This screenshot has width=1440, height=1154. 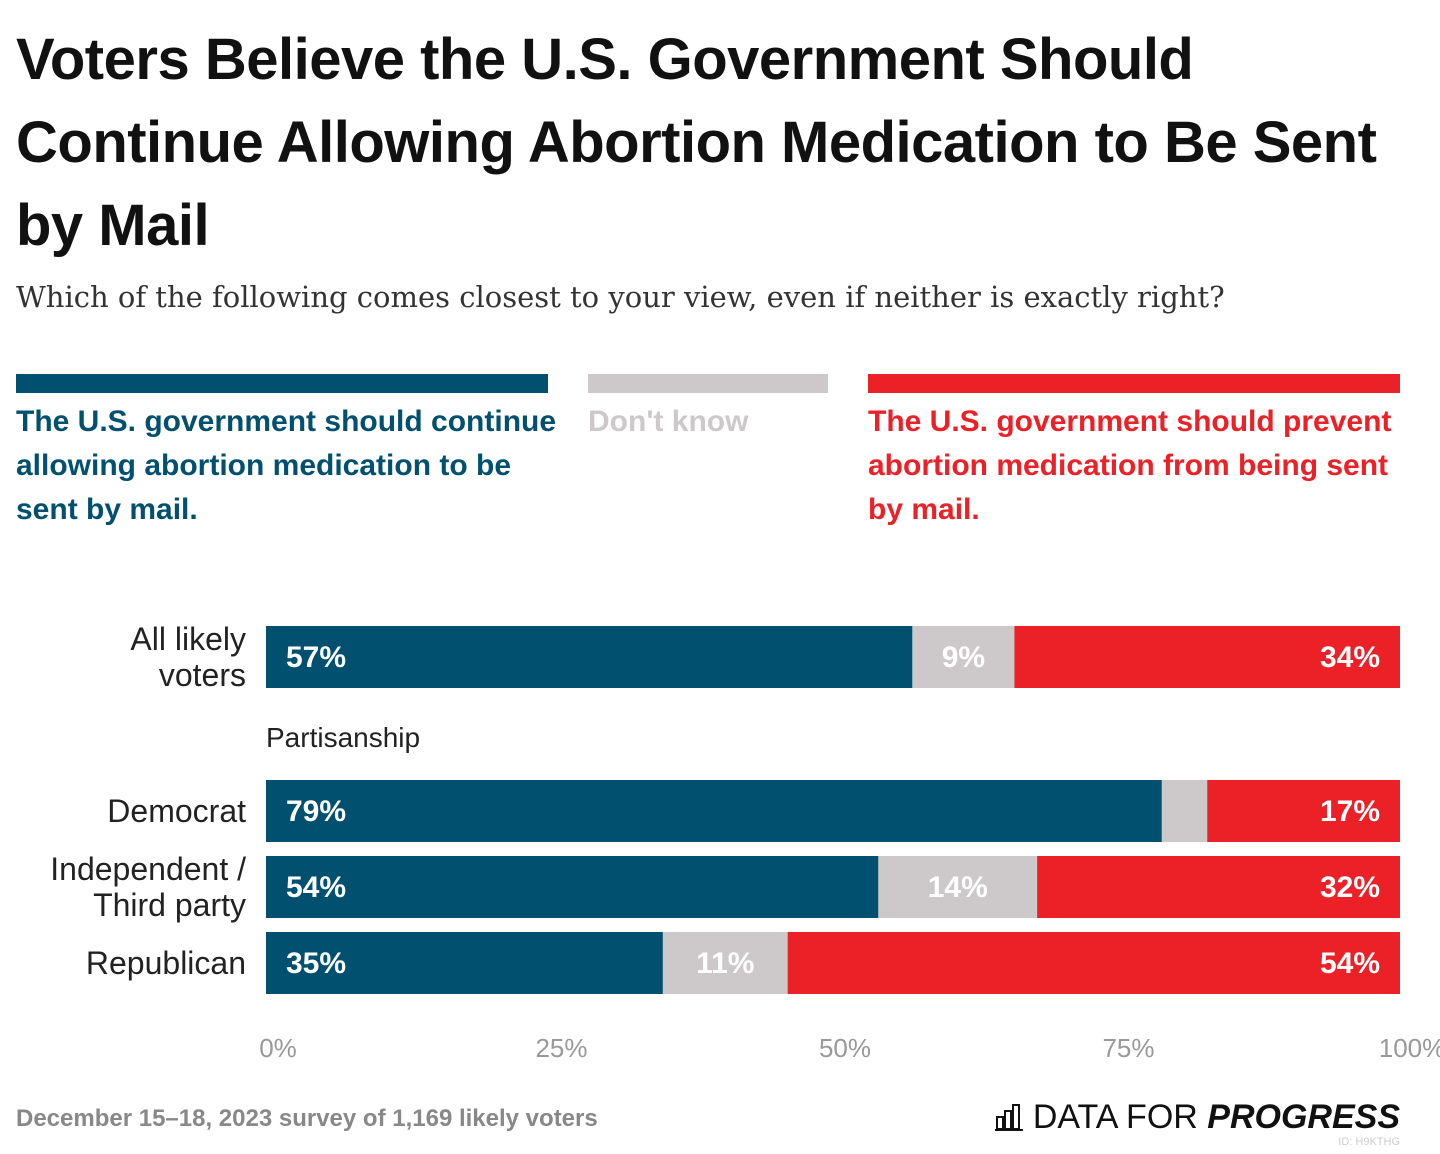 I want to click on value-label: 11%, so click(x=725, y=963).